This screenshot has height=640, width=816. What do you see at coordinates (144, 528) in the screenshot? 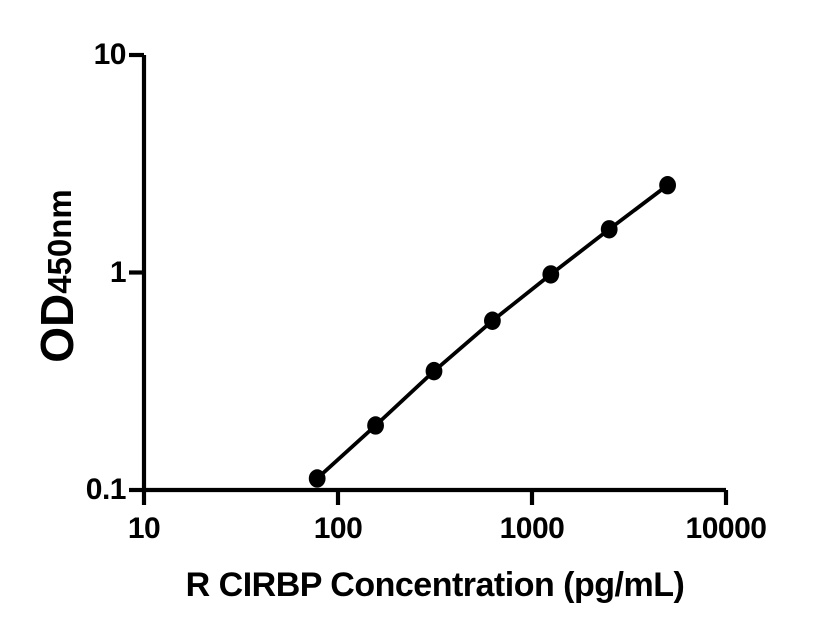
I see `x-tick-label-10: 10` at bounding box center [144, 528].